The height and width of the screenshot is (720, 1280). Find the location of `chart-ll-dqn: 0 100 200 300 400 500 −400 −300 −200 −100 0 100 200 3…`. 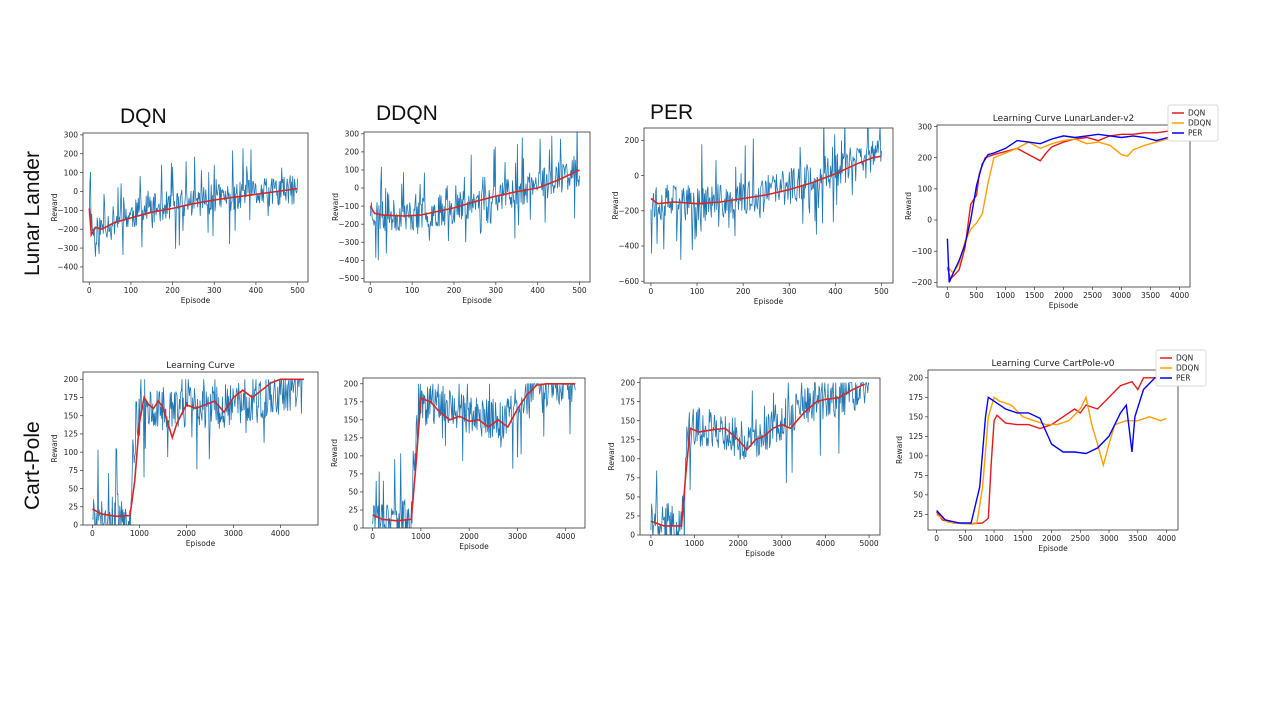

chart-ll-dqn: 0 100 200 300 400 500 −400 −300 −200 −100 0 100 200 3… is located at coordinates (179, 218).